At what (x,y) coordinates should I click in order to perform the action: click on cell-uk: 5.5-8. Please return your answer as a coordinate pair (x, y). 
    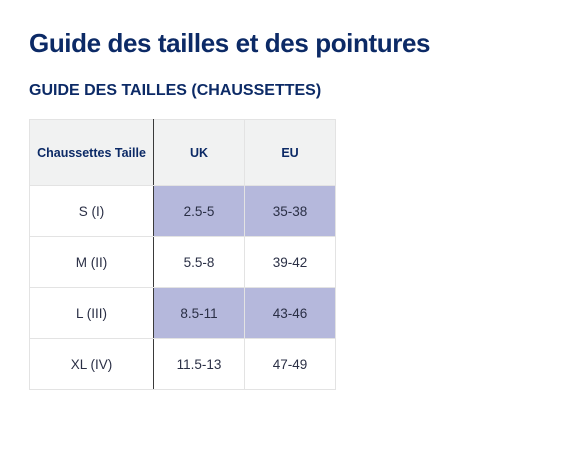
    Looking at the image, I should click on (199, 262).